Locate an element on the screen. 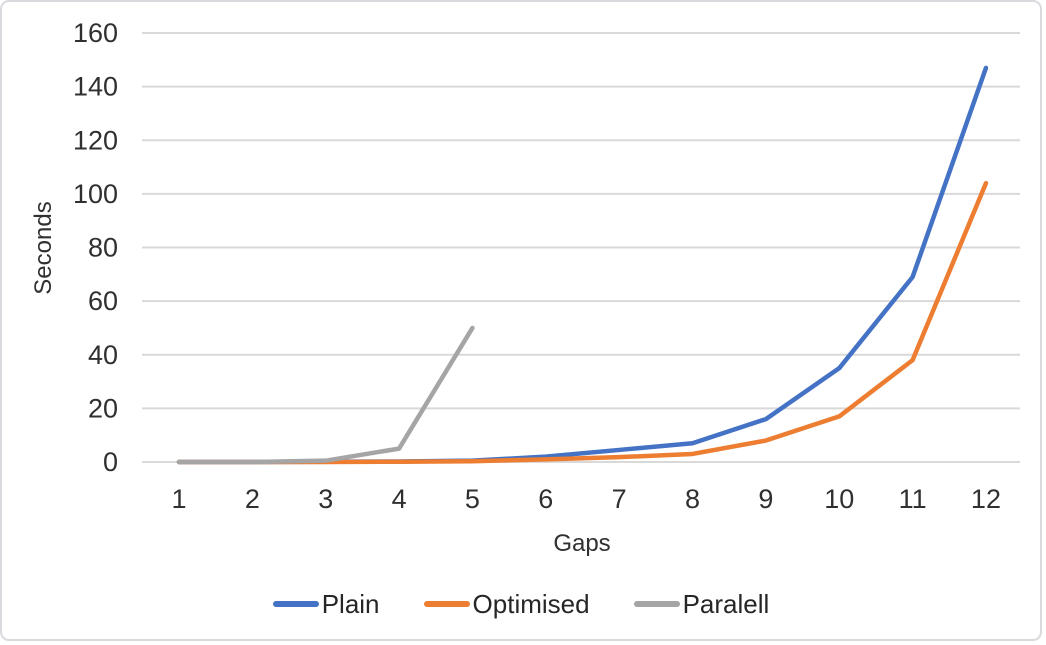  x-tick-label: 1 is located at coordinates (178, 499).